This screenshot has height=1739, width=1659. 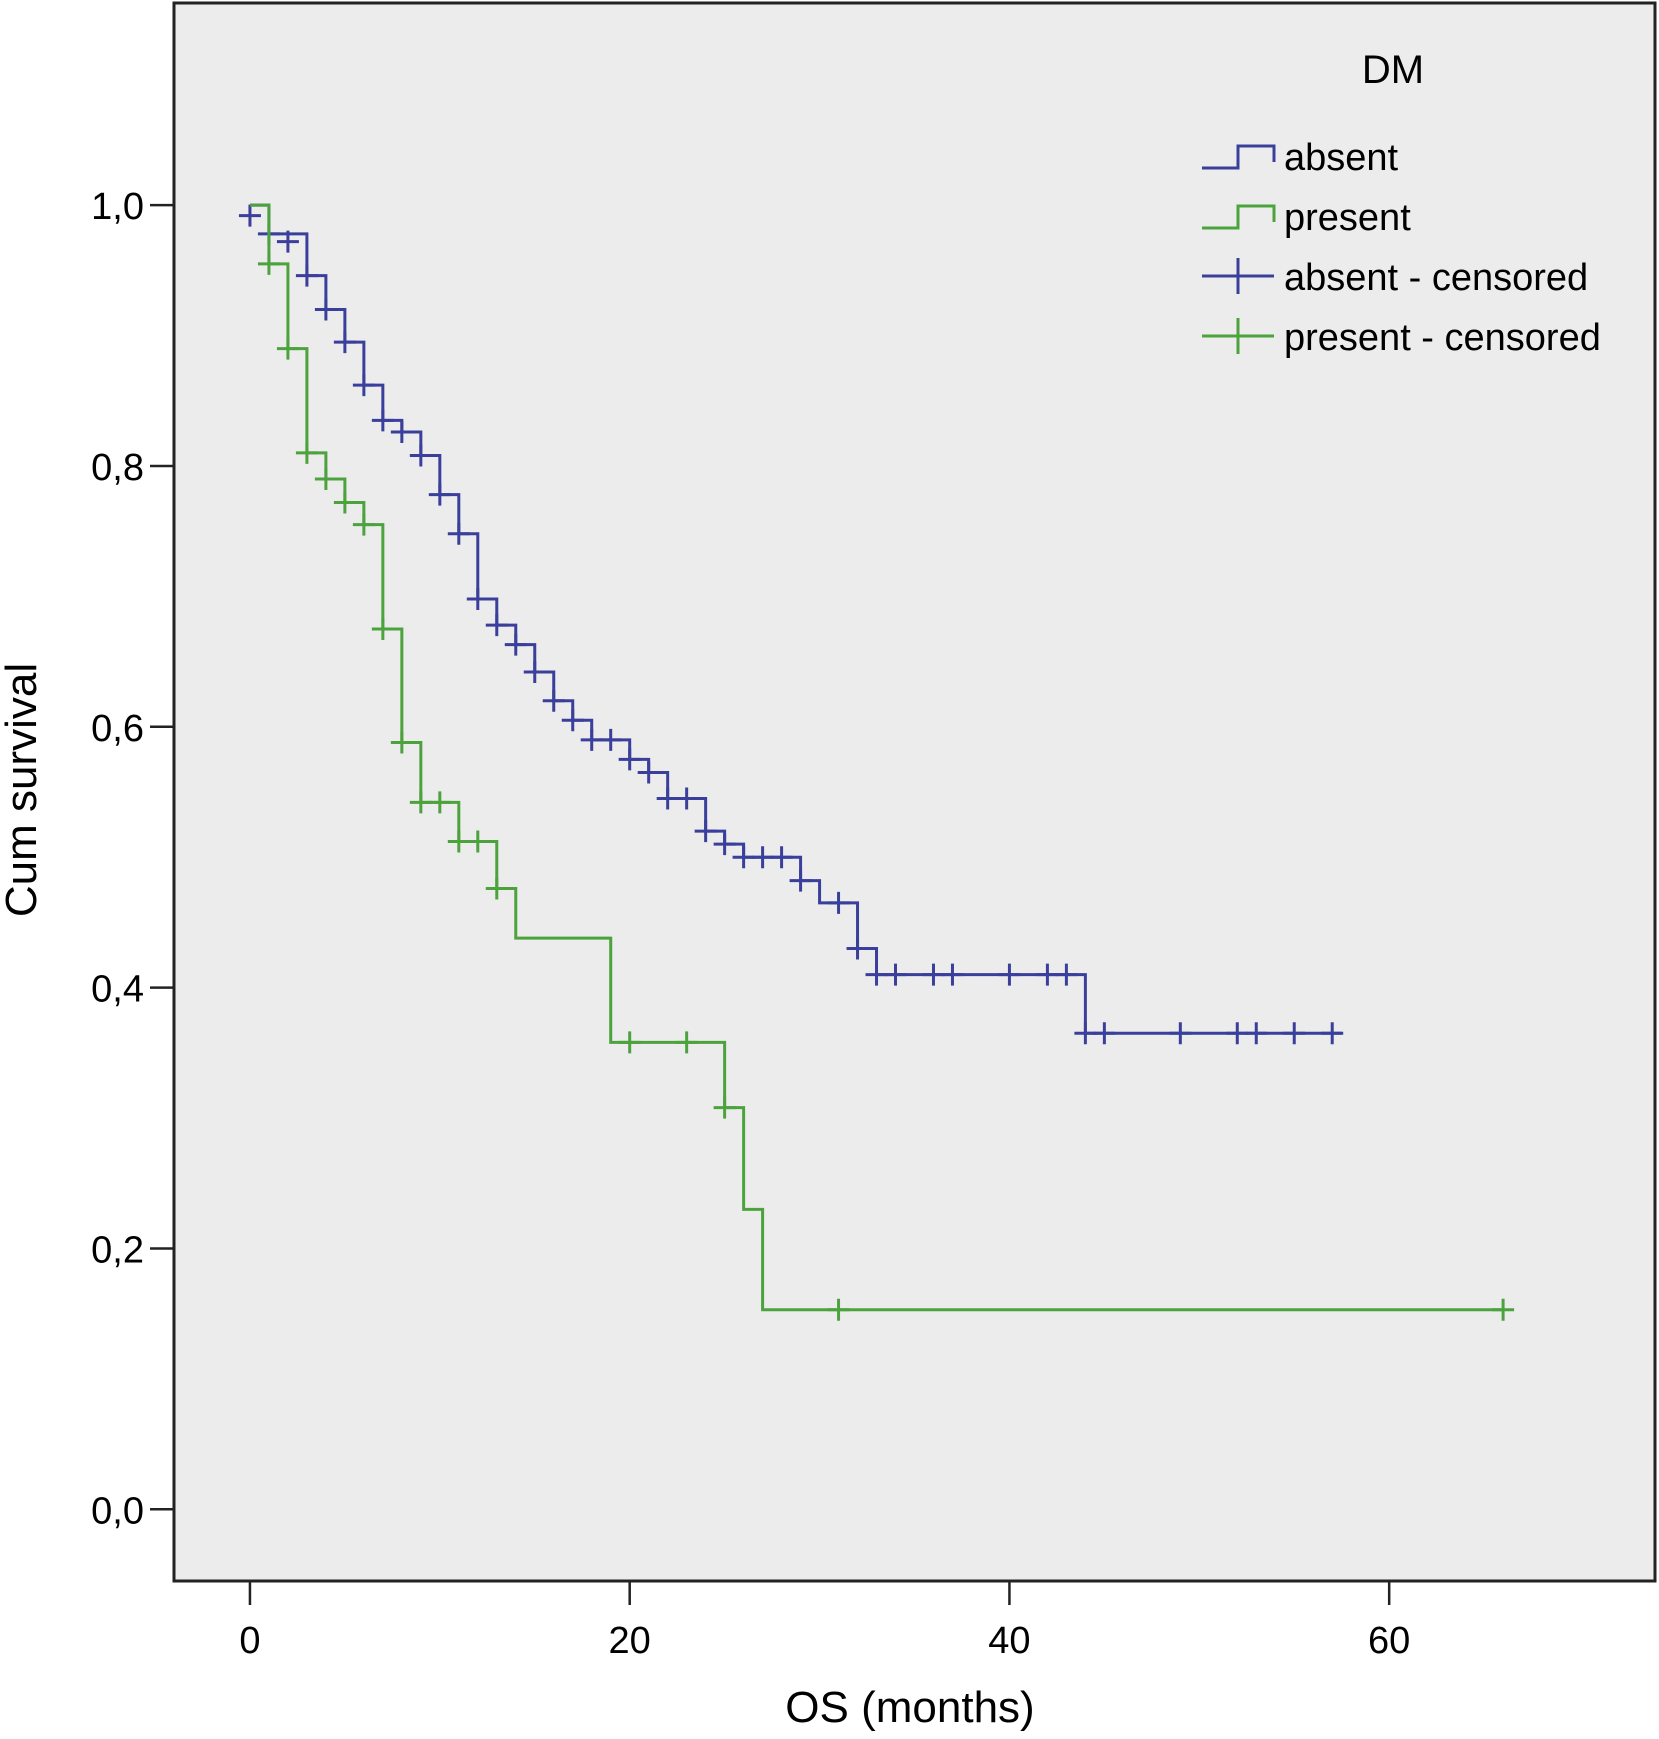 I want to click on x-axis-label: OS (months), so click(x=909, y=1707).